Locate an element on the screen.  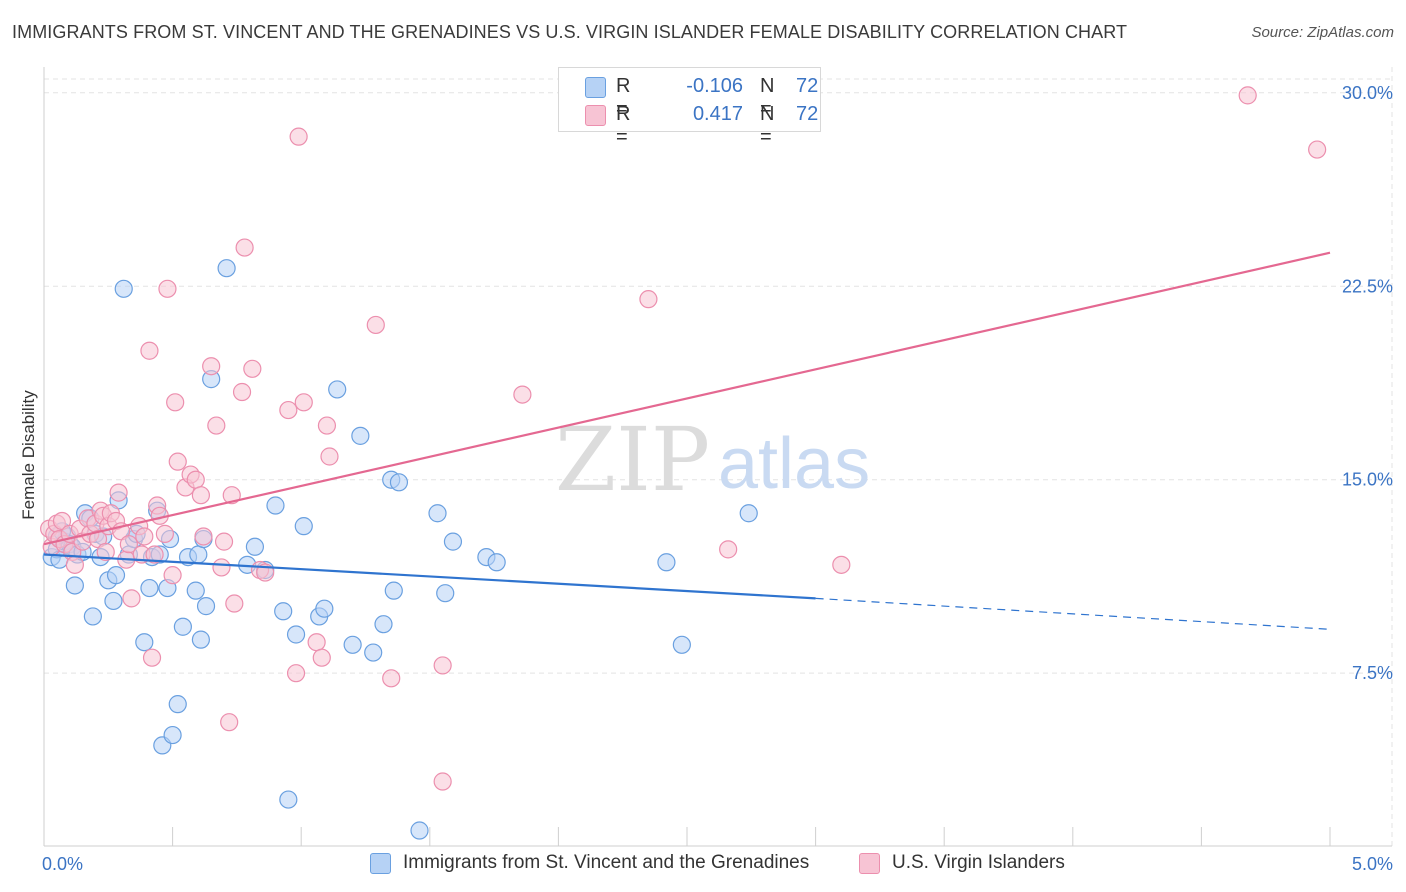
legend-r-value: 0.417 is located at coordinates (717, 114).